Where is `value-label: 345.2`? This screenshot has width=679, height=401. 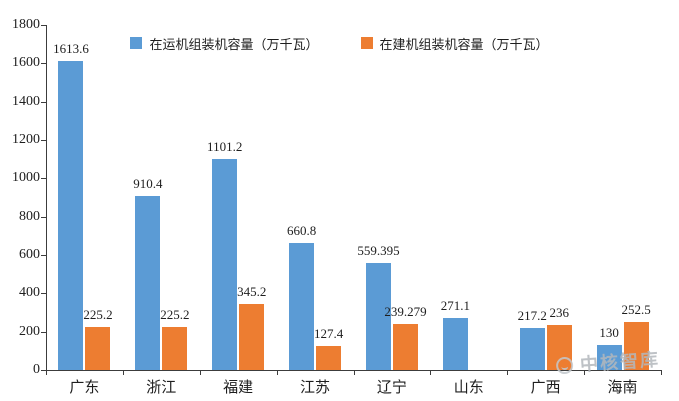 value-label: 345.2 is located at coordinates (252, 291).